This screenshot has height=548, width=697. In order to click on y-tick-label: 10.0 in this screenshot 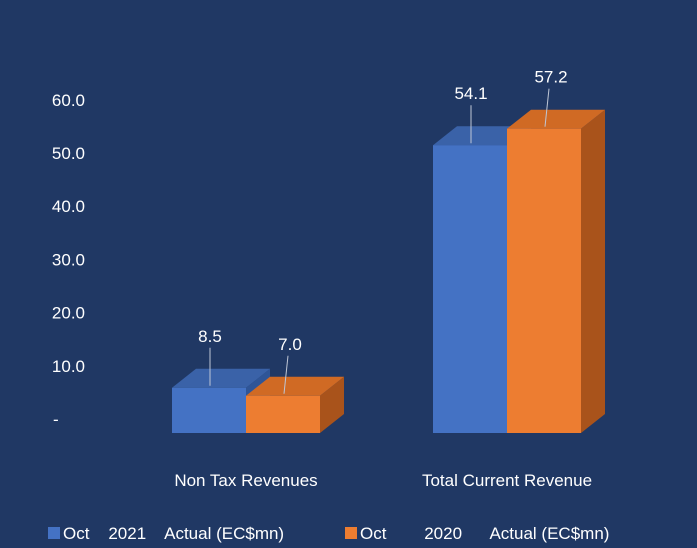, I will do `click(68, 366)`.